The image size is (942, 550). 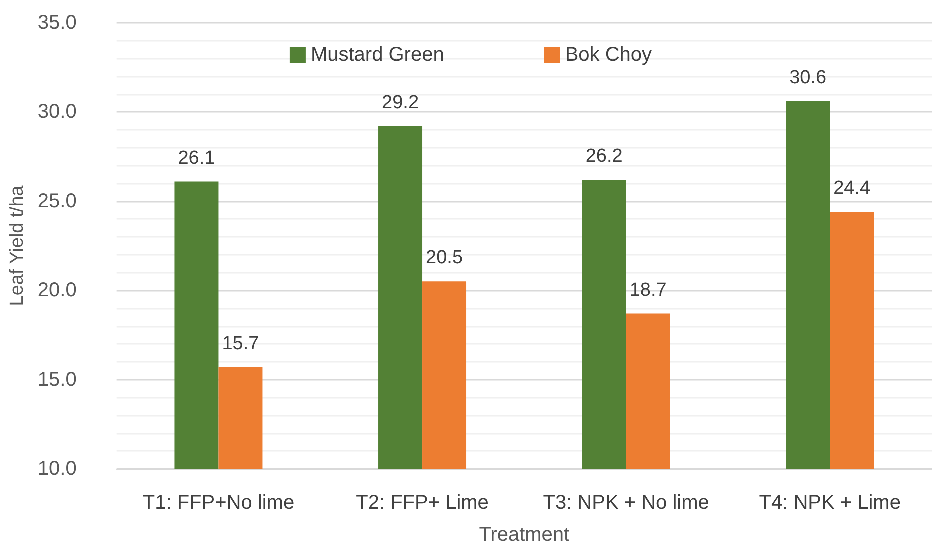 What do you see at coordinates (808, 77) in the screenshot?
I see `data-label: 30.6` at bounding box center [808, 77].